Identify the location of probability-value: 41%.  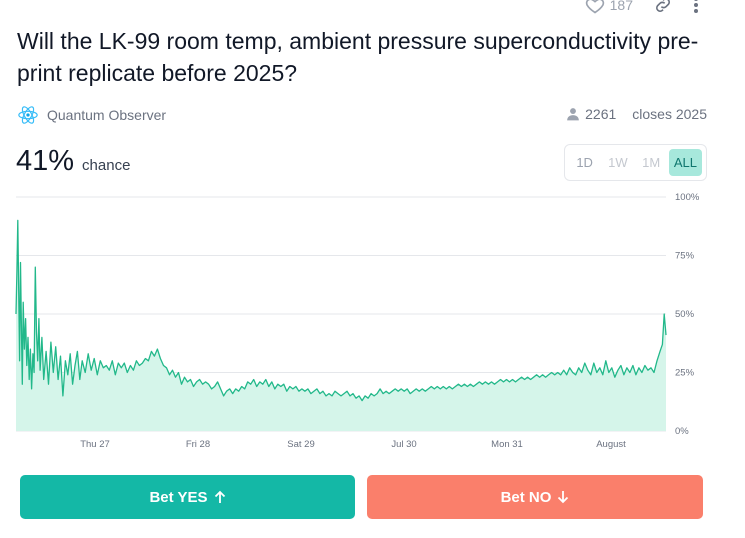
(45, 161).